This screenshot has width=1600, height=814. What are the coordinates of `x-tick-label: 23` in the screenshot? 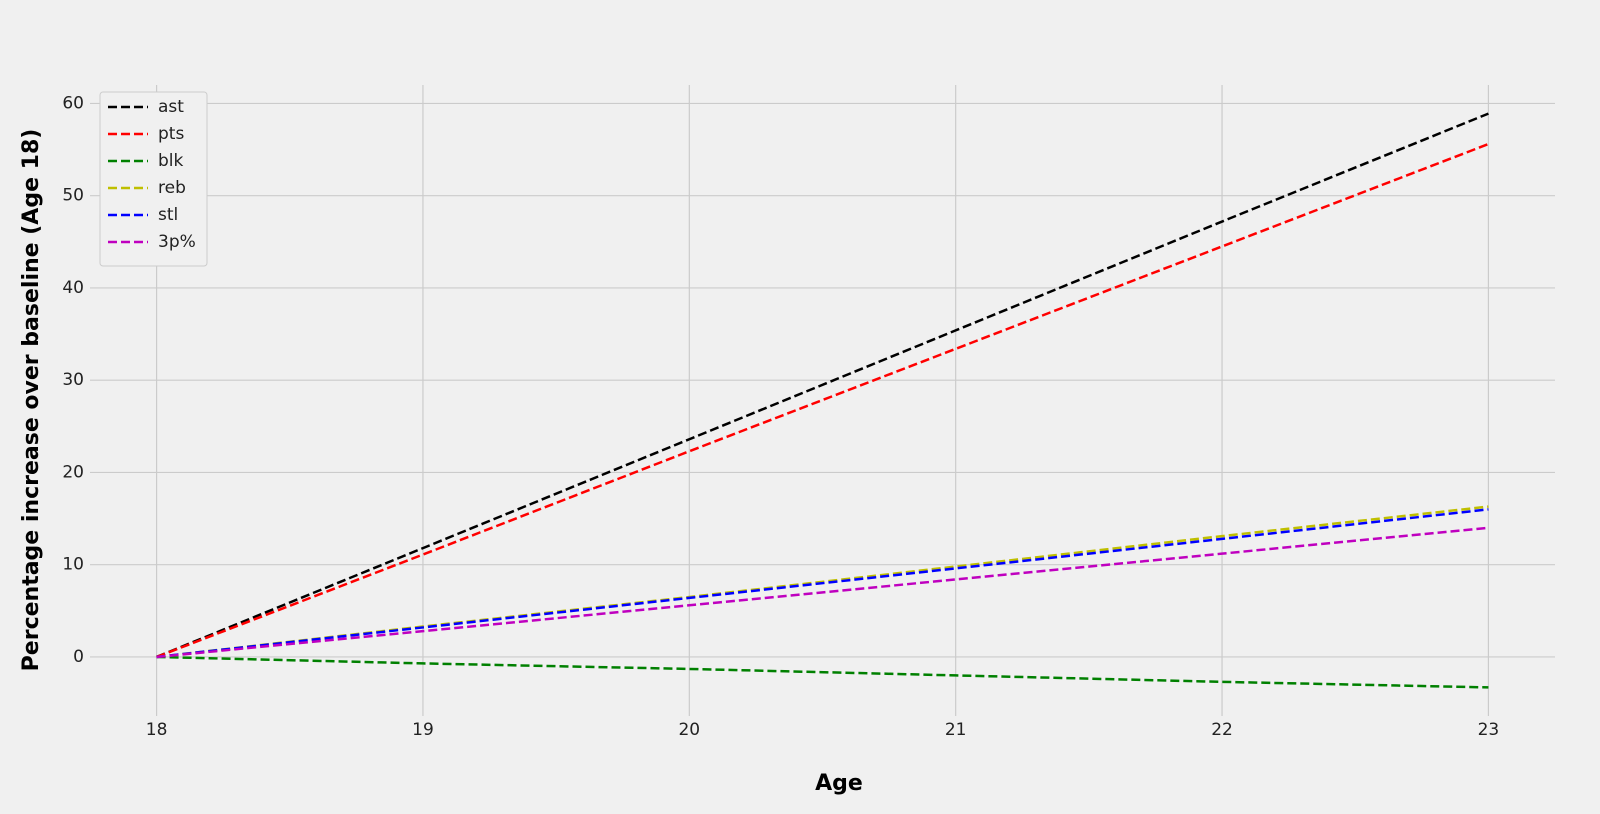 It's located at (1489, 730).